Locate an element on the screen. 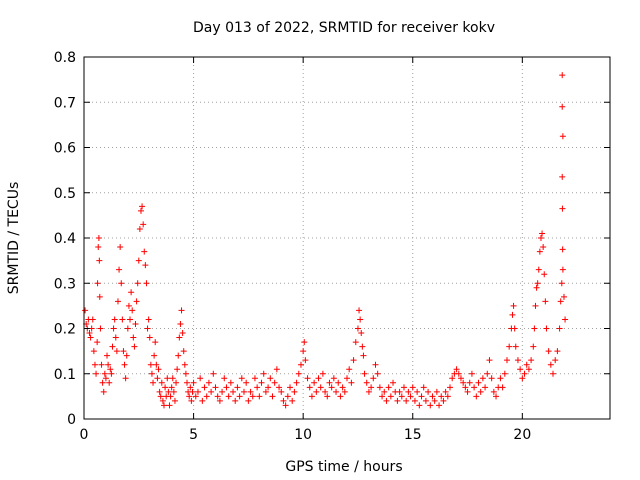  x-tick-labels: 0 5 10 15 20 is located at coordinates (306, 435).